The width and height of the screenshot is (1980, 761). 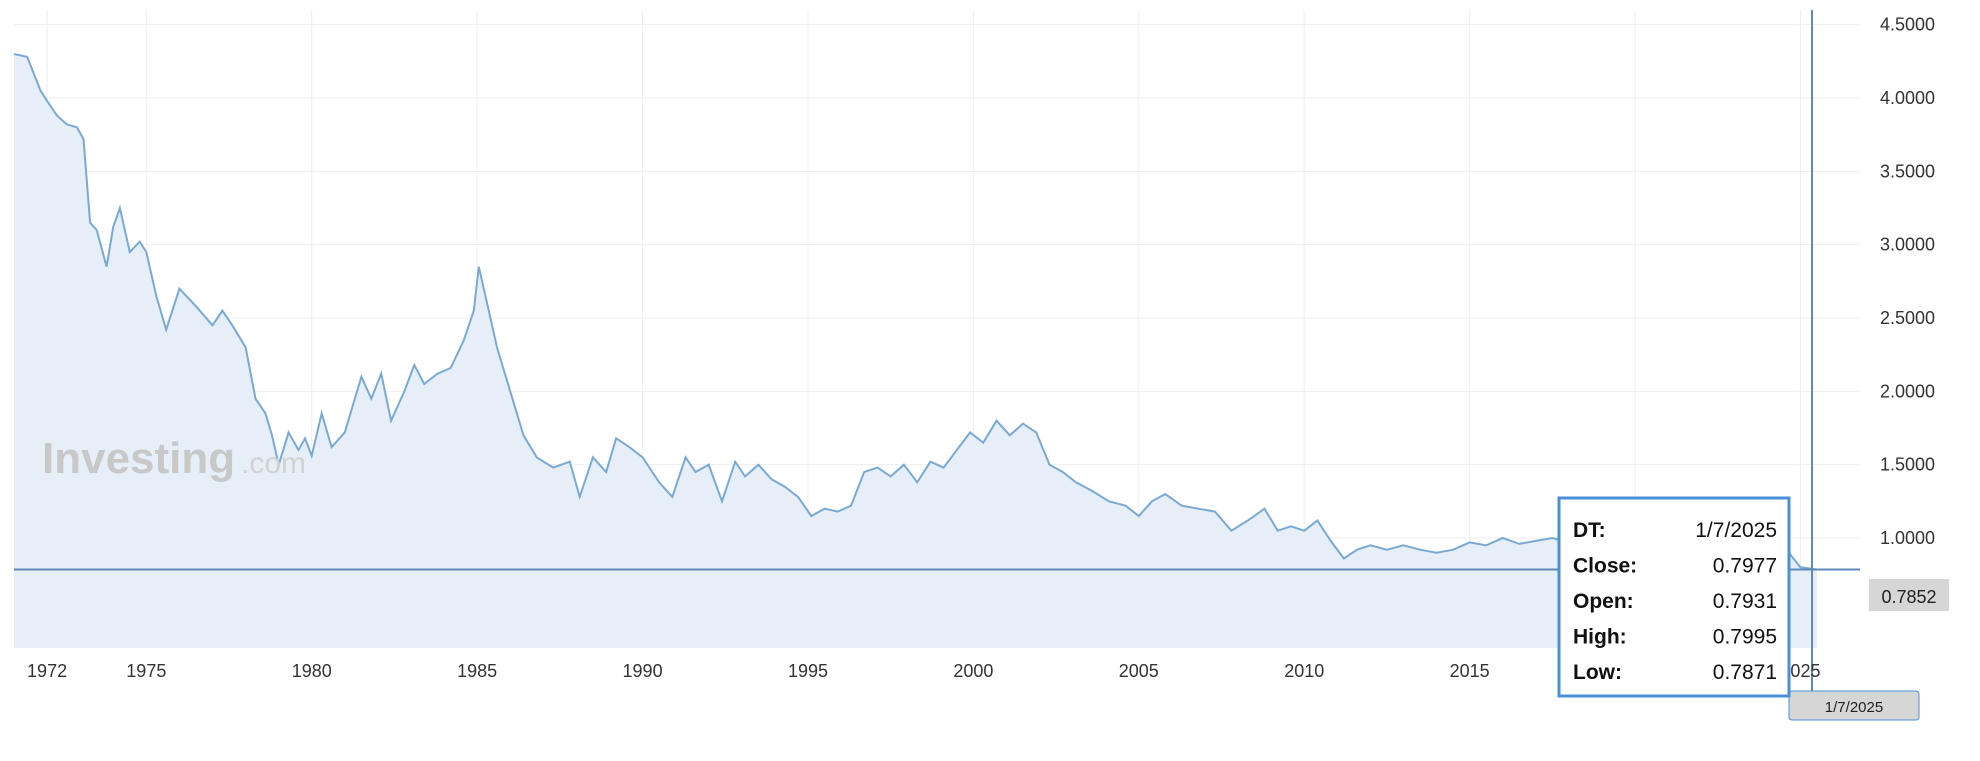 What do you see at coordinates (1589, 530) in the screenshot?
I see `tooltip-label: DT:` at bounding box center [1589, 530].